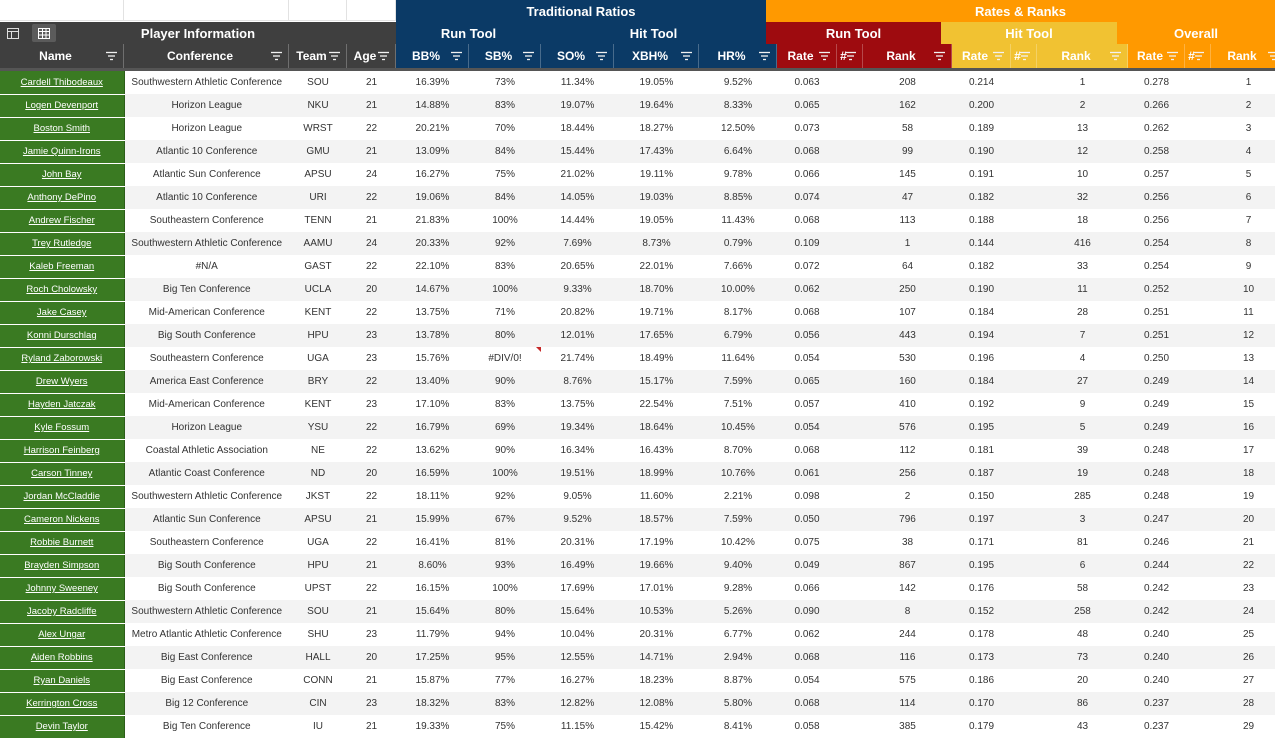 This screenshot has width=1275, height=741. Describe the element at coordinates (371, 56) in the screenshot. I see `col-header-age: Age` at that location.